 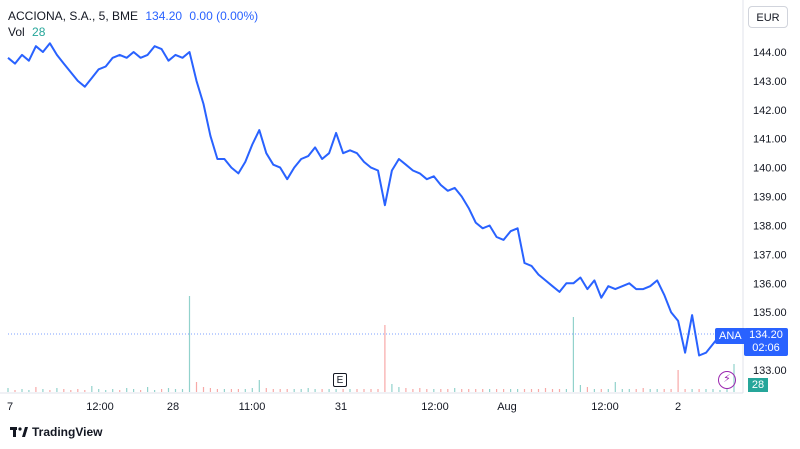 What do you see at coordinates (39, 32) in the screenshot?
I see `volume-value: 28` at bounding box center [39, 32].